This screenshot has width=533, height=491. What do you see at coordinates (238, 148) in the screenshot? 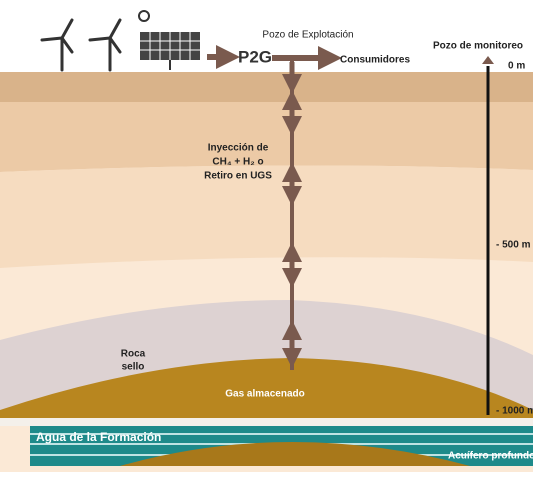
I see `injection-label: Inyección de` at bounding box center [238, 148].